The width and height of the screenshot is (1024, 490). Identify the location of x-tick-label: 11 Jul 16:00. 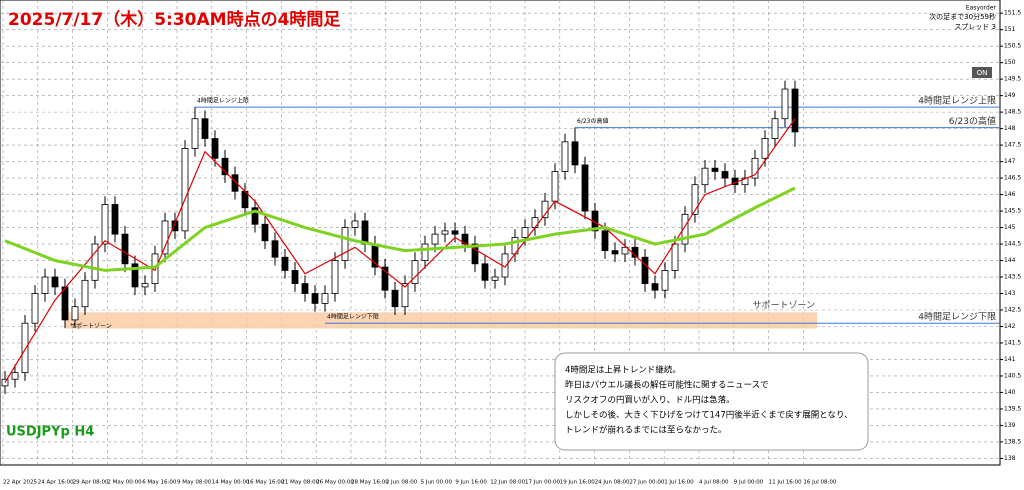
(785, 483).